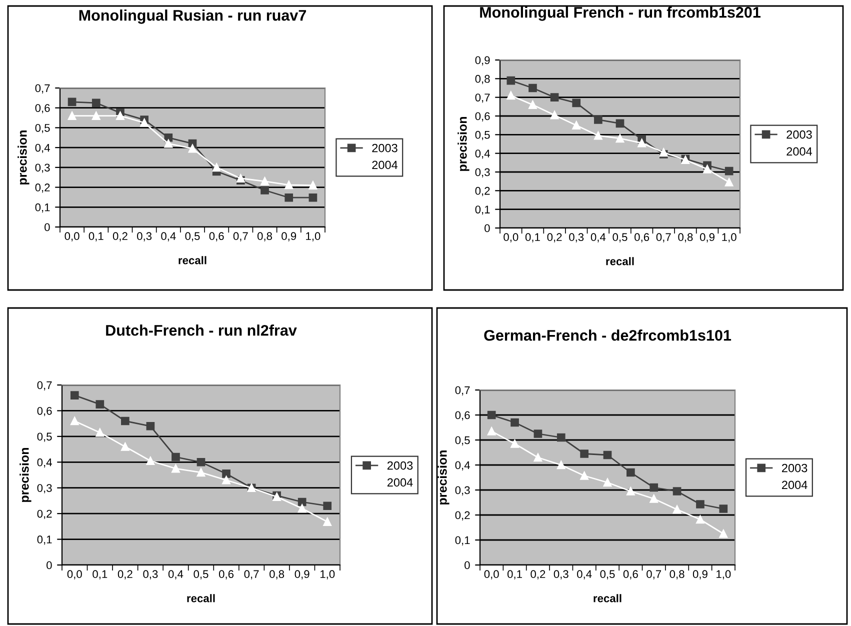 This screenshot has height=626, width=851. I want to click on y-tick-label: 0,8, so click(482, 79).